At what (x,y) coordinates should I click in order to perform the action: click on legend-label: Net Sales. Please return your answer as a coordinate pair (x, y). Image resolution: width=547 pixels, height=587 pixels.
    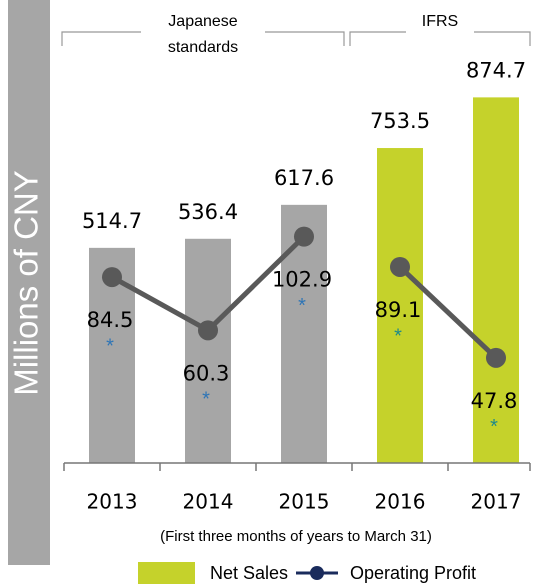
    Looking at the image, I should click on (249, 573).